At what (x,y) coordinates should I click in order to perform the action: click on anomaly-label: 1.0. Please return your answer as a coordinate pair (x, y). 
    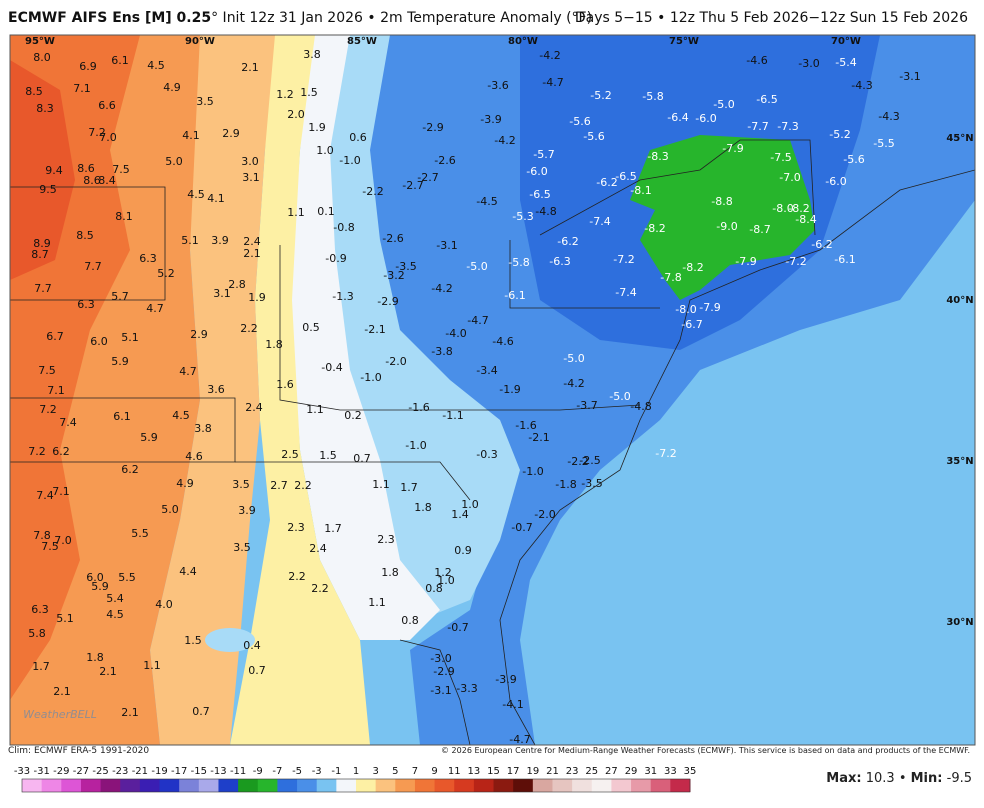
    Looking at the image, I should click on (325, 150).